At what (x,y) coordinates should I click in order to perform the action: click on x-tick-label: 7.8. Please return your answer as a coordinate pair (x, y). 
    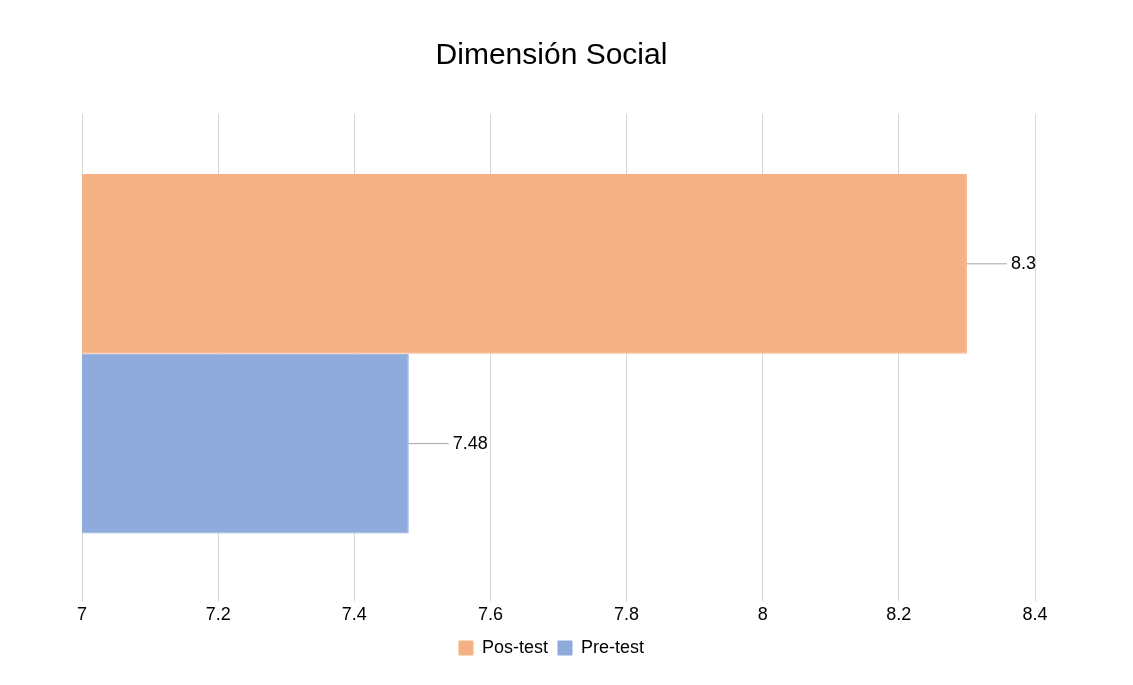
    Looking at the image, I should click on (627, 614).